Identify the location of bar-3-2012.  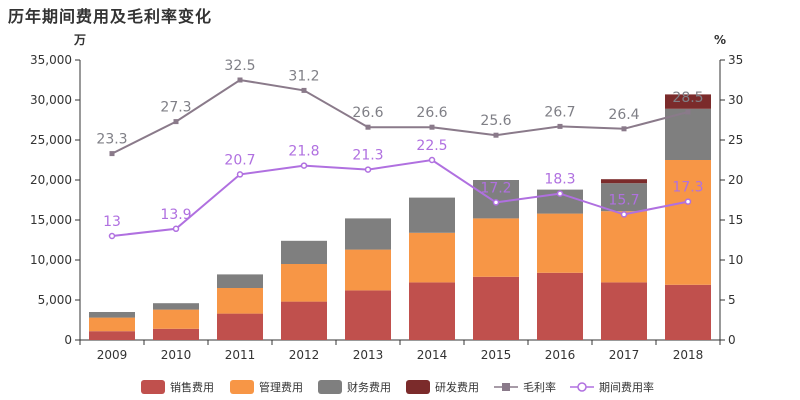
(304, 252).